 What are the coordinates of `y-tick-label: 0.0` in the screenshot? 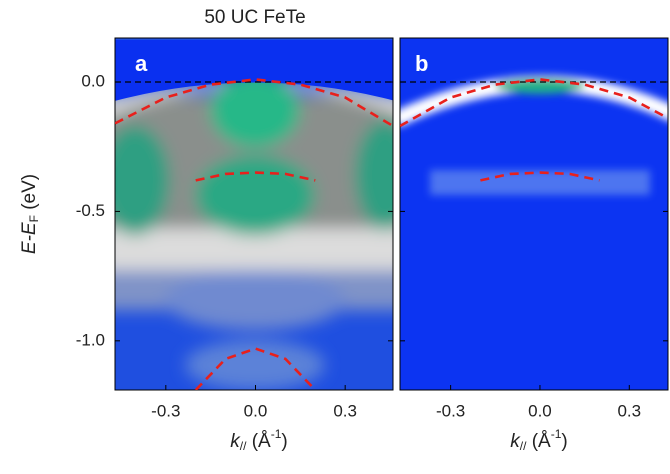 It's located at (93, 80).